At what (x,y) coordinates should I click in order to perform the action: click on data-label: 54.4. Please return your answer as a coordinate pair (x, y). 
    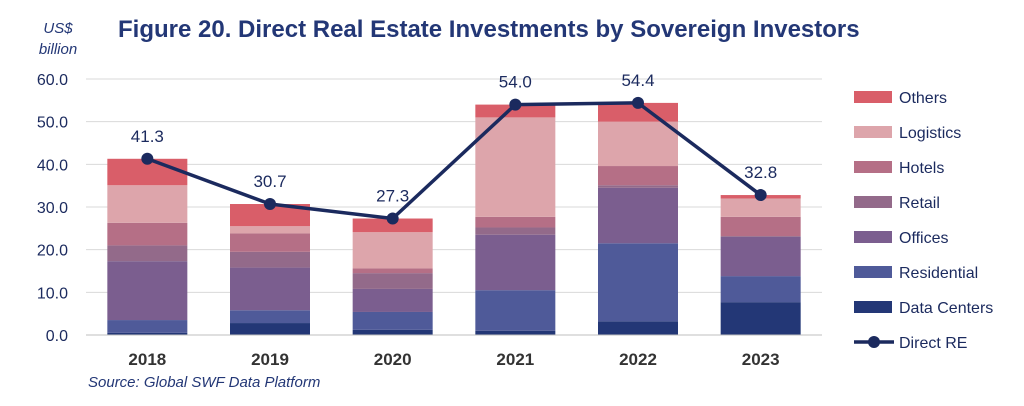
    Looking at the image, I should click on (637, 80).